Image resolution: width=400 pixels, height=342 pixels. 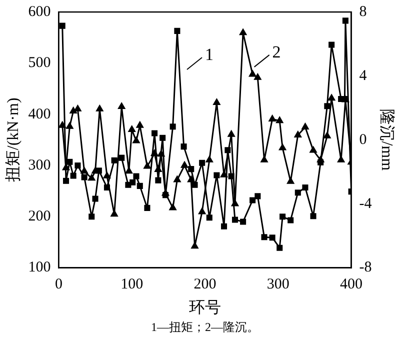 What do you see at coordinates (39, 12) in the screenshot?
I see `y-tick-label: 600` at bounding box center [39, 12].